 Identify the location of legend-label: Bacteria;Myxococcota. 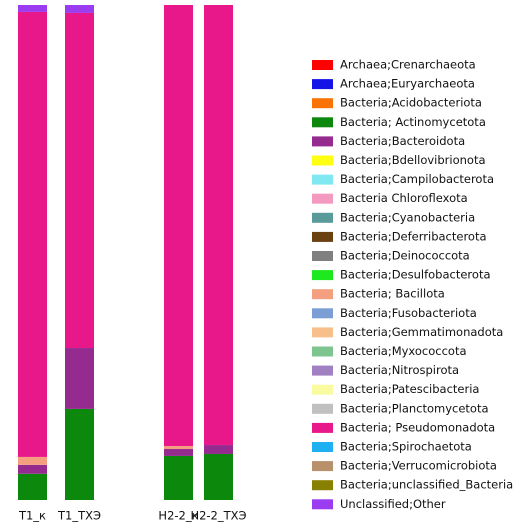
(403, 351).